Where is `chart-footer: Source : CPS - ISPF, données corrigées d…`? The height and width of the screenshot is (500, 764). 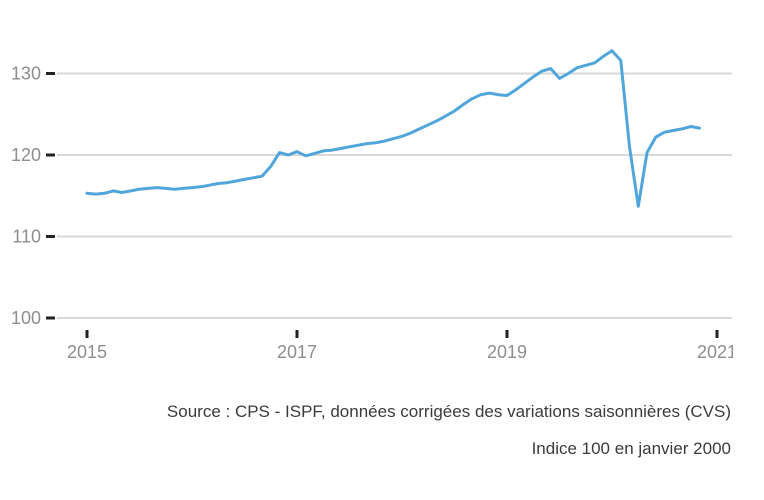
chart-footer: Source : CPS - ISPF, données corrigées d… is located at coordinates (365, 430).